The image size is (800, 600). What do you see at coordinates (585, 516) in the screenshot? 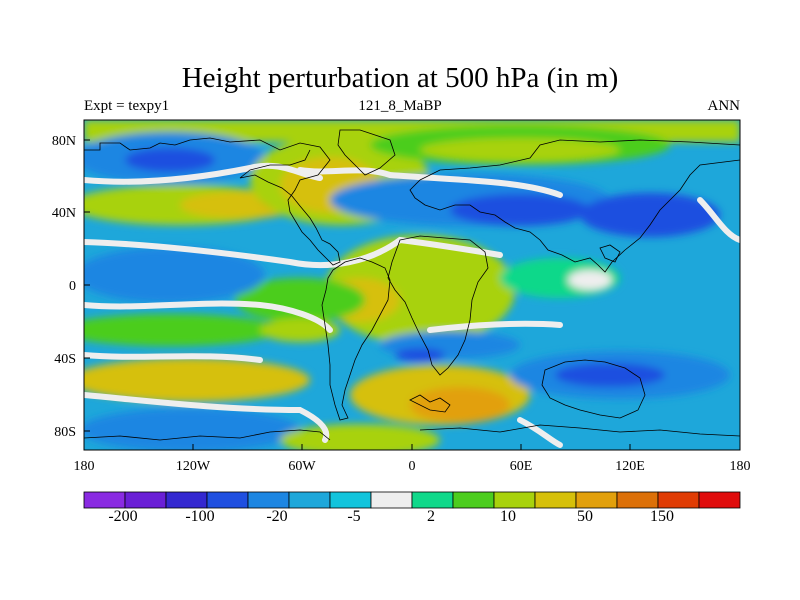
I see `colorbar-label-50: 50` at bounding box center [585, 516].